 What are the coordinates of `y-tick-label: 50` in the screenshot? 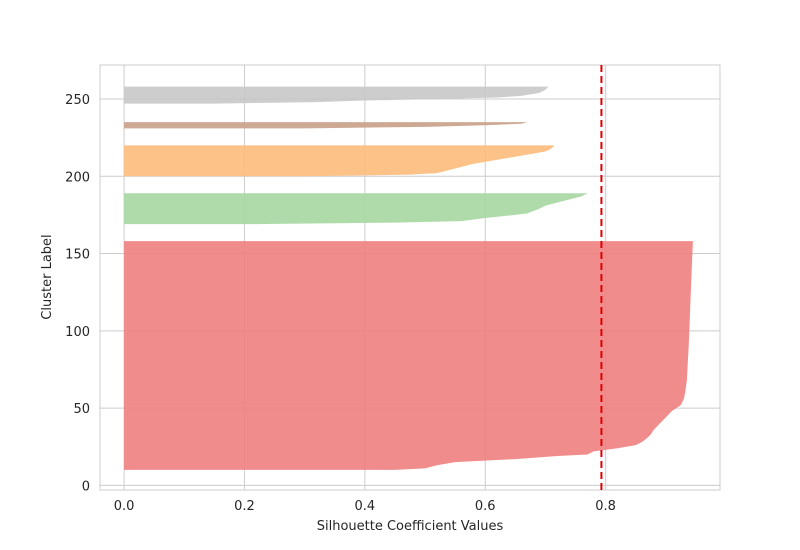 It's located at (81, 409).